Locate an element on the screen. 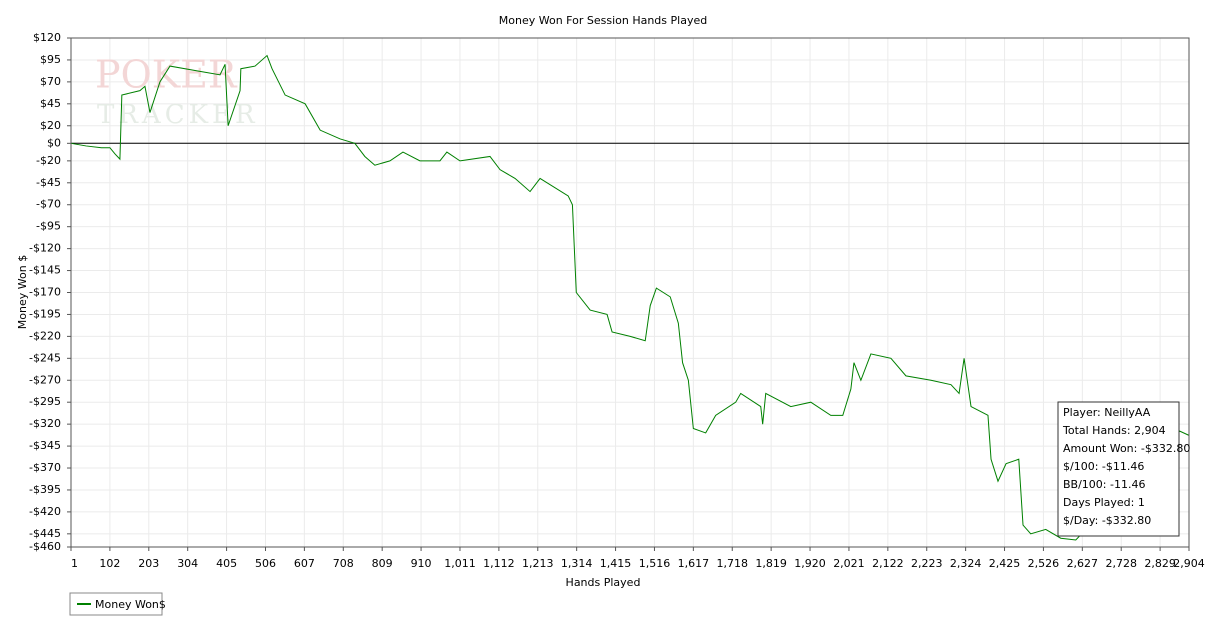 Image resolution: width=1210 pixels, height=632 pixels. y-tick-label: -$445 is located at coordinates (45, 533).